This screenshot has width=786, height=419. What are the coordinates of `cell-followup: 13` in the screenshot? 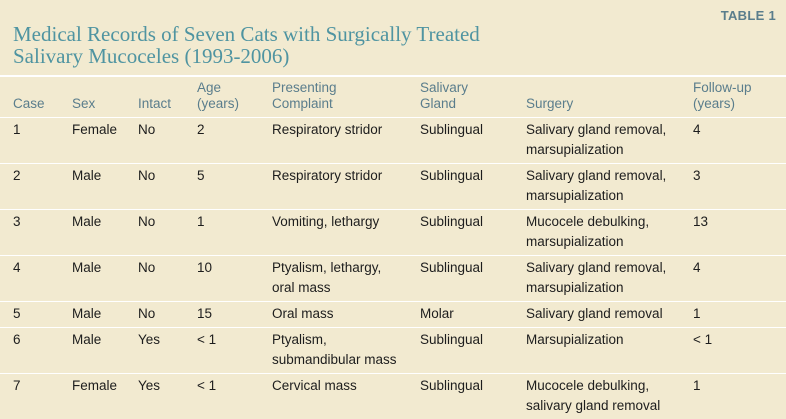 It's located at (739, 233).